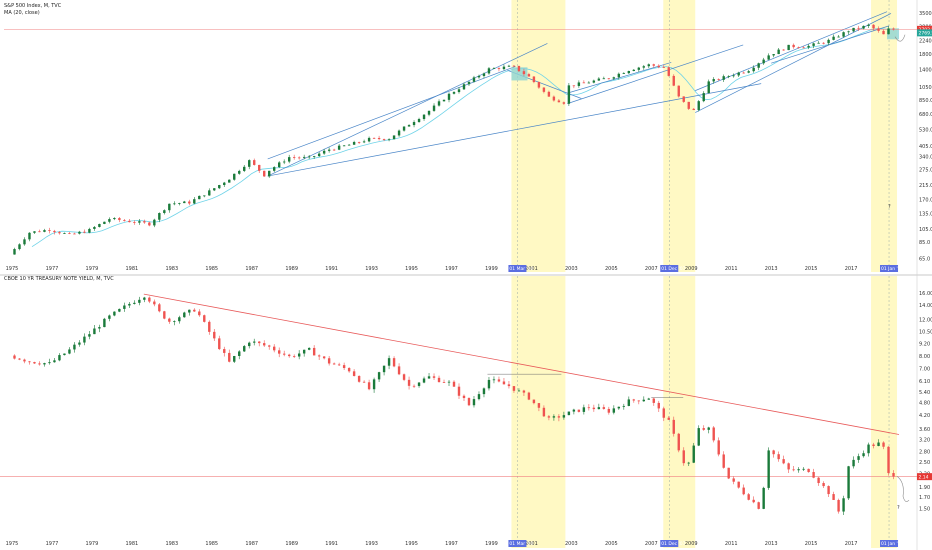 This screenshot has width=932, height=550. What do you see at coordinates (925, 130) in the screenshot?
I see `y-tick-label: 530.0` at bounding box center [925, 130].